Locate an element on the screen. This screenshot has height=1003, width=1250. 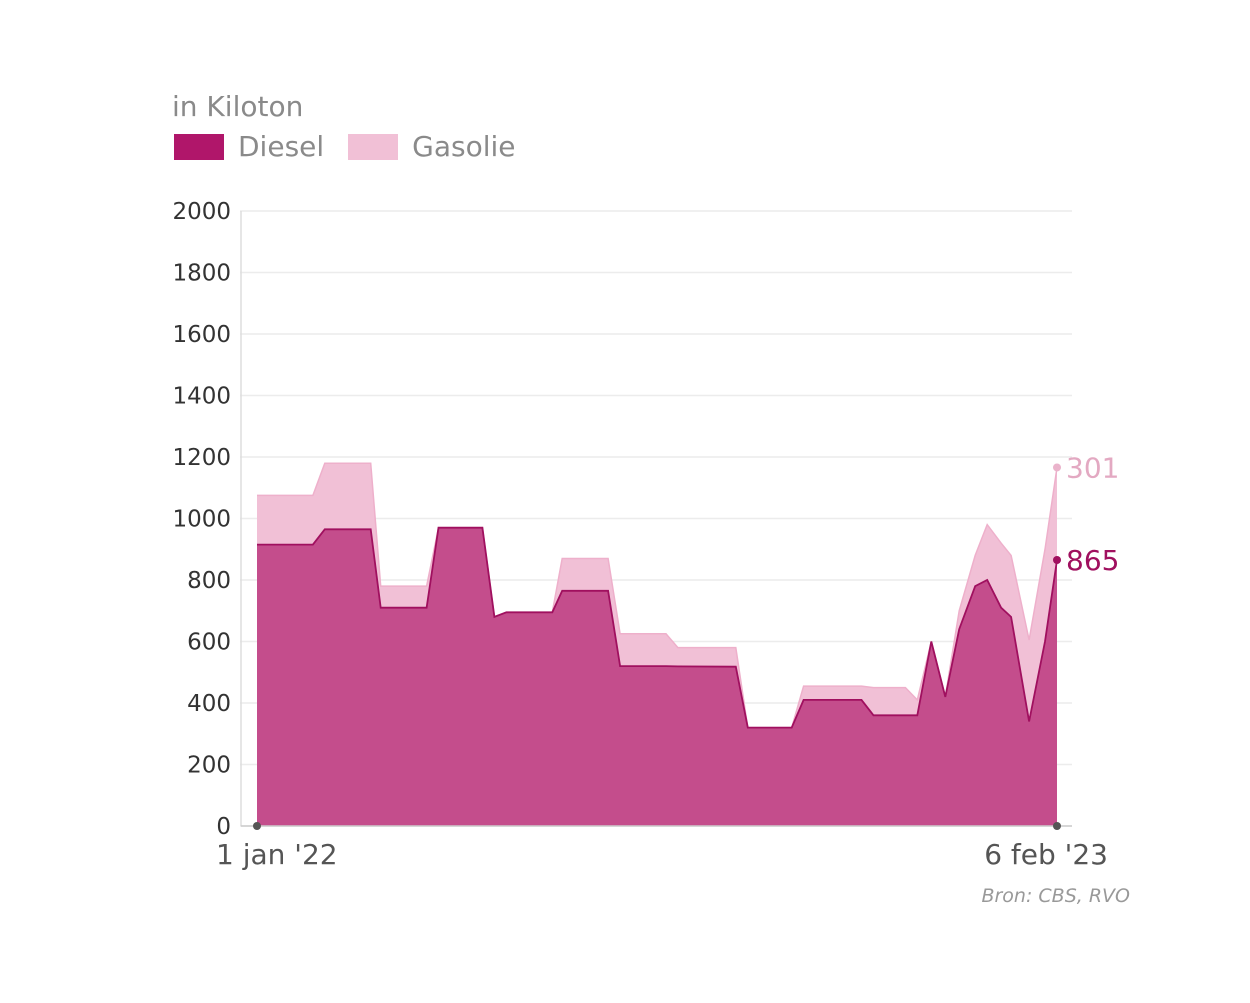
legend-item-gasolie: Gasolie is located at coordinates (432, 146).